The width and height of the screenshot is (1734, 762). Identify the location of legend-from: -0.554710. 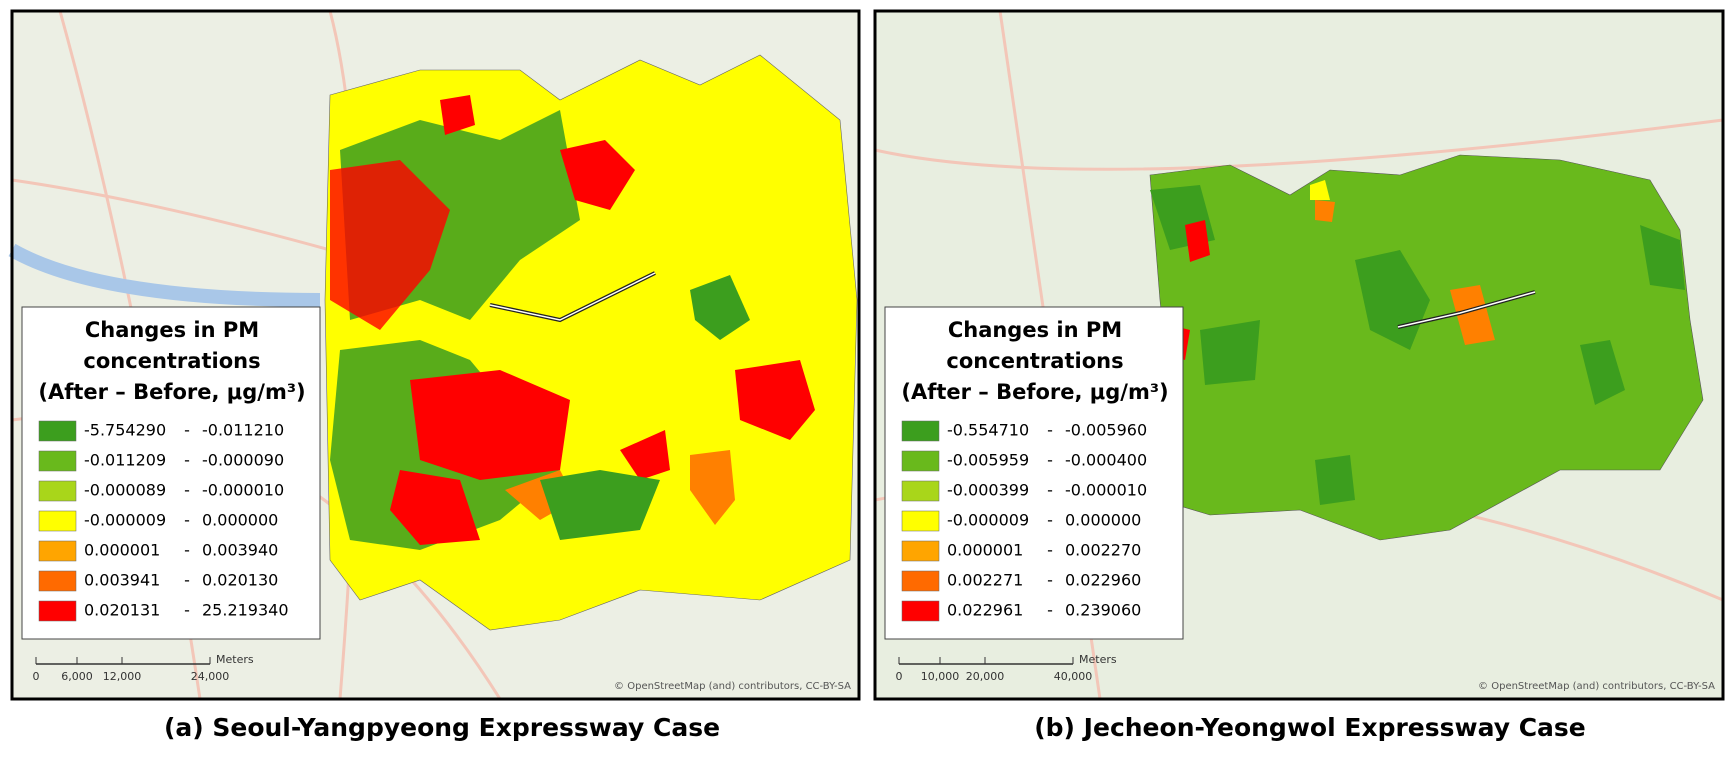
(988, 430).